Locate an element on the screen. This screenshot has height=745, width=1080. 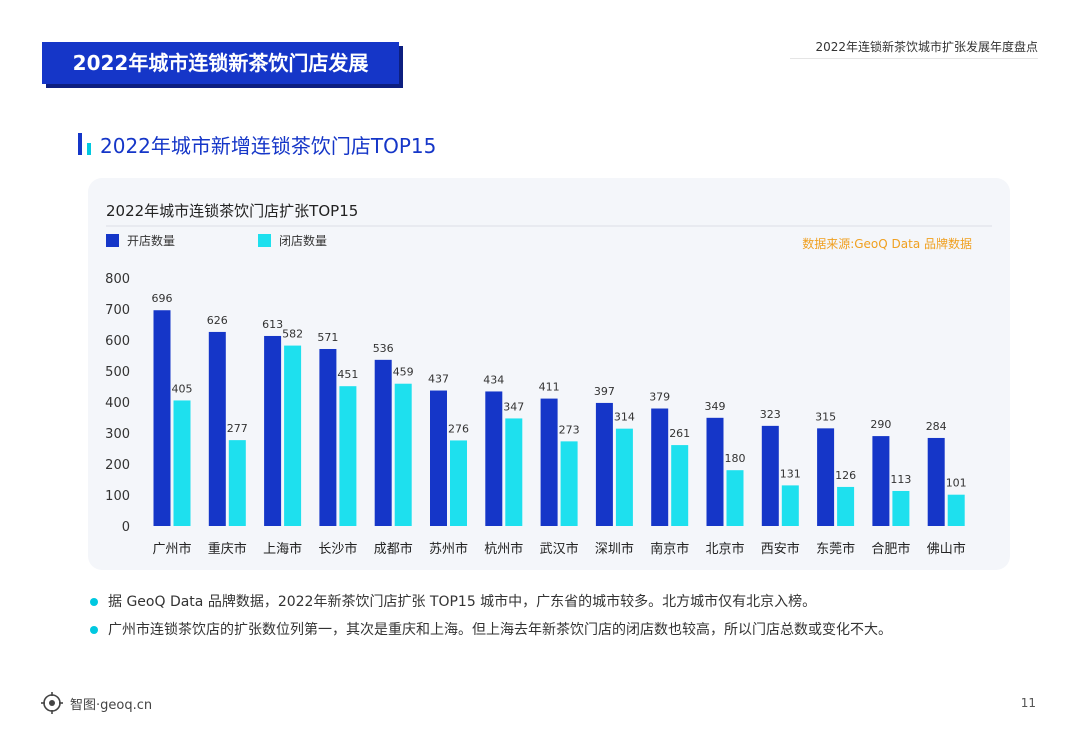
data-label: 315 is located at coordinates (825, 416).